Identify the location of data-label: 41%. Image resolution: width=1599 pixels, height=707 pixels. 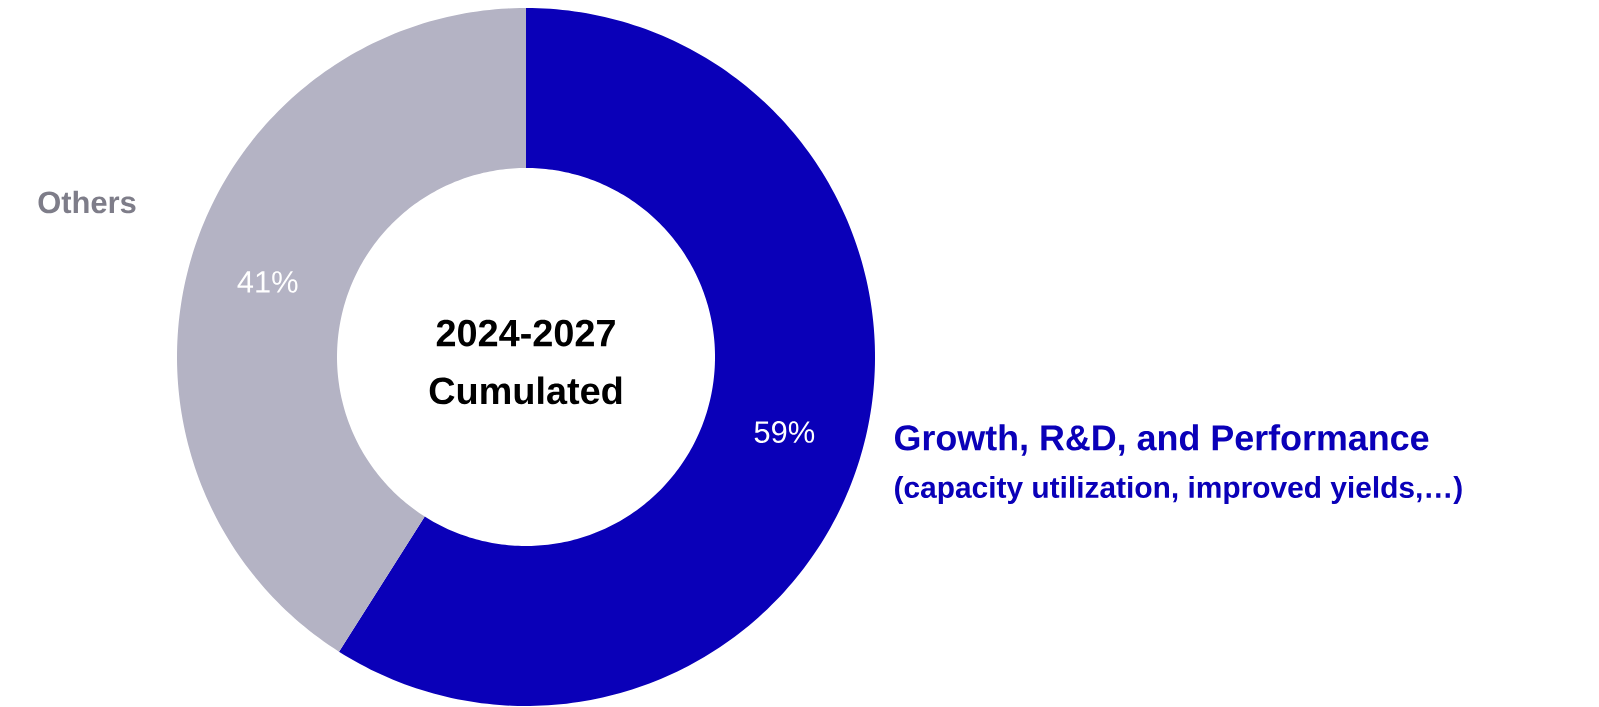
(267, 282).